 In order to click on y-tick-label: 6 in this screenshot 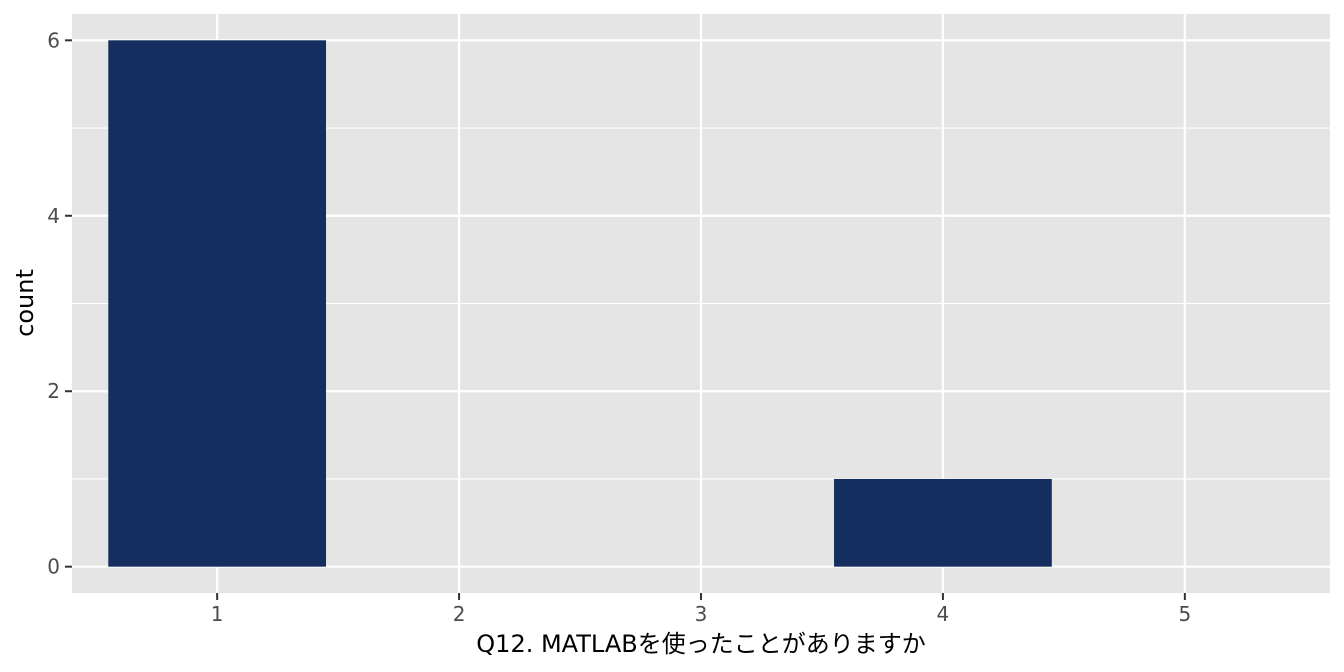, I will do `click(53, 40)`.